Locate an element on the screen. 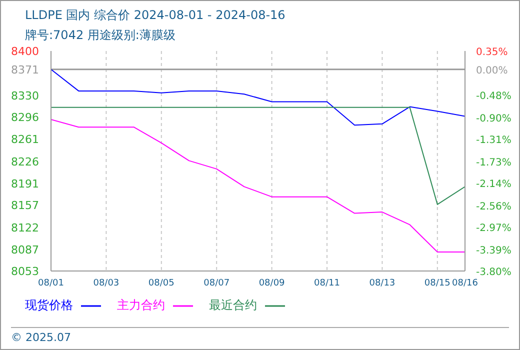  y2-tick-label: -3.39% is located at coordinates (494, 250).